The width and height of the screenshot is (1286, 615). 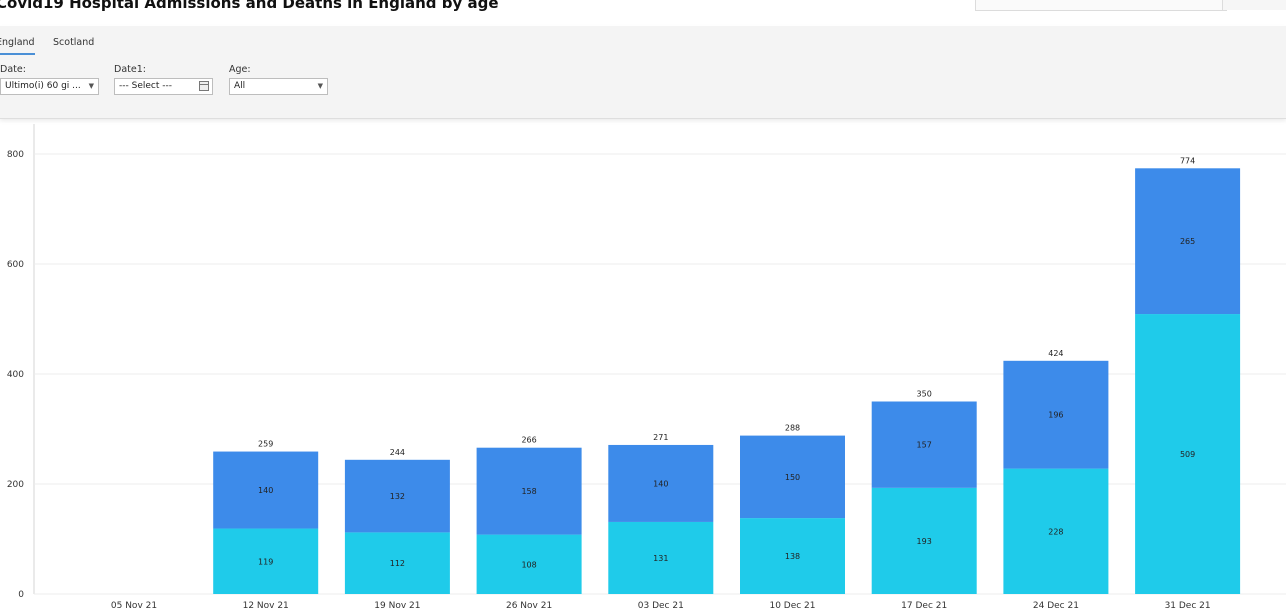 I want to click on total-label: 424, so click(x=1055, y=353).